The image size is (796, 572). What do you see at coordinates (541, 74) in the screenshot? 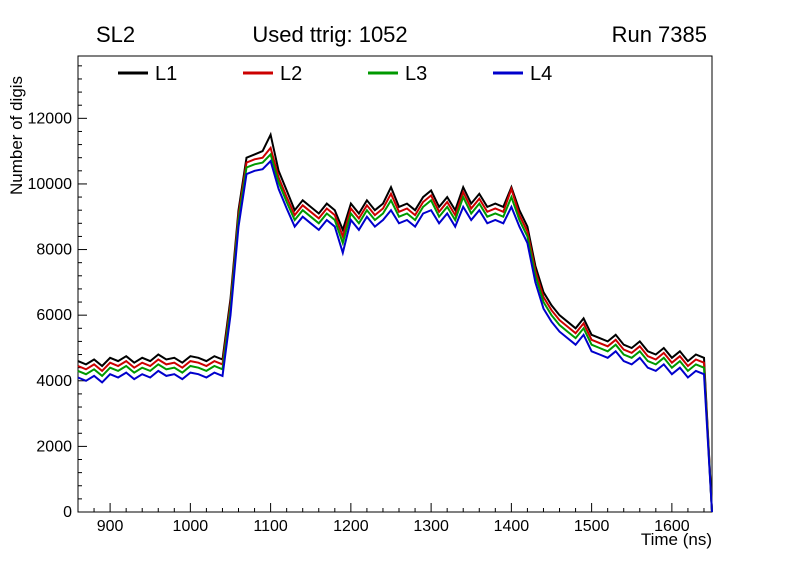
I see `legend-label-L4: L4` at bounding box center [541, 74].